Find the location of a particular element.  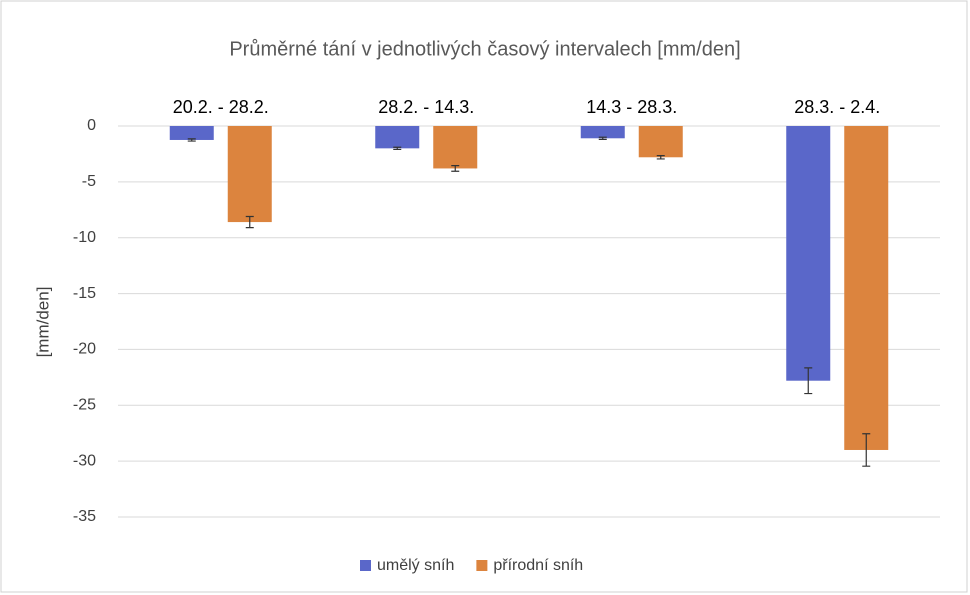

y-tick-label: -30 is located at coordinates (84, 460).